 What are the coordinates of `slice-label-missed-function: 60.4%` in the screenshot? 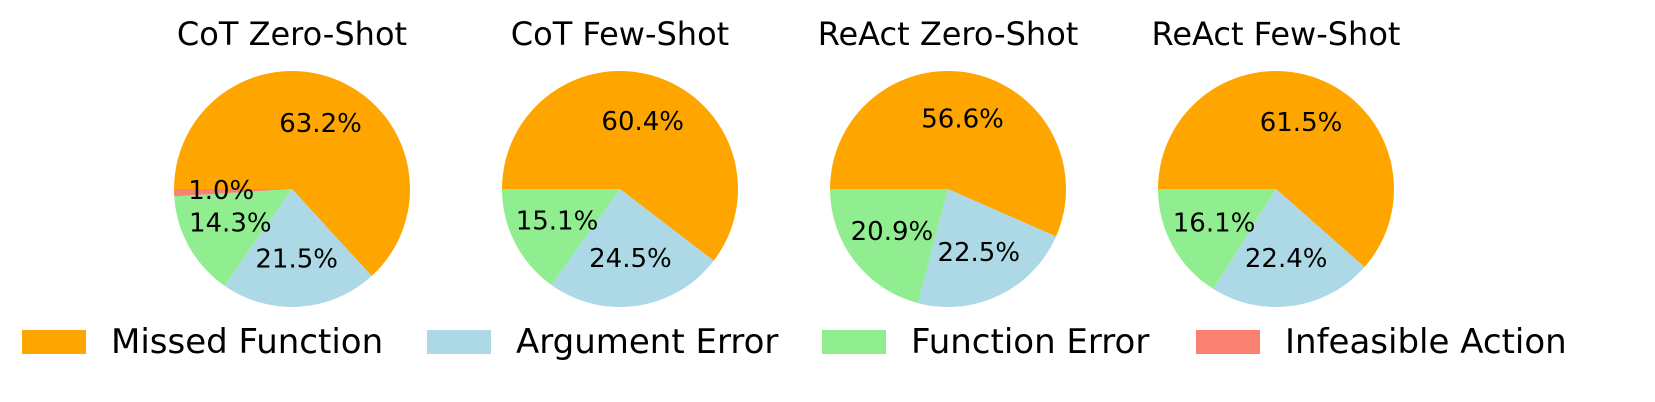 It's located at (642, 122).